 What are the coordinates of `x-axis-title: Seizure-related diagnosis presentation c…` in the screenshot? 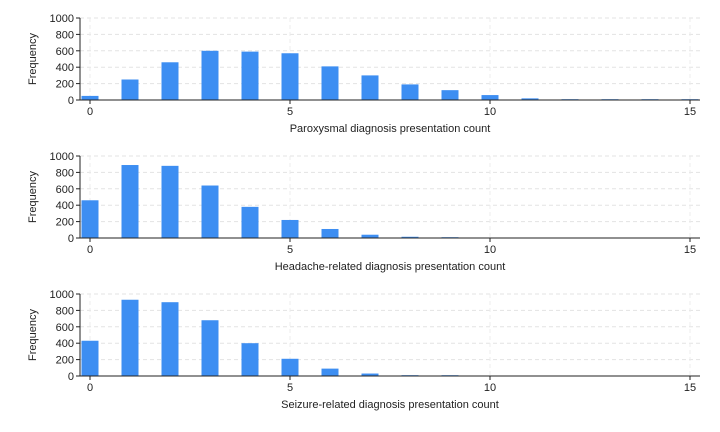 It's located at (390, 405).